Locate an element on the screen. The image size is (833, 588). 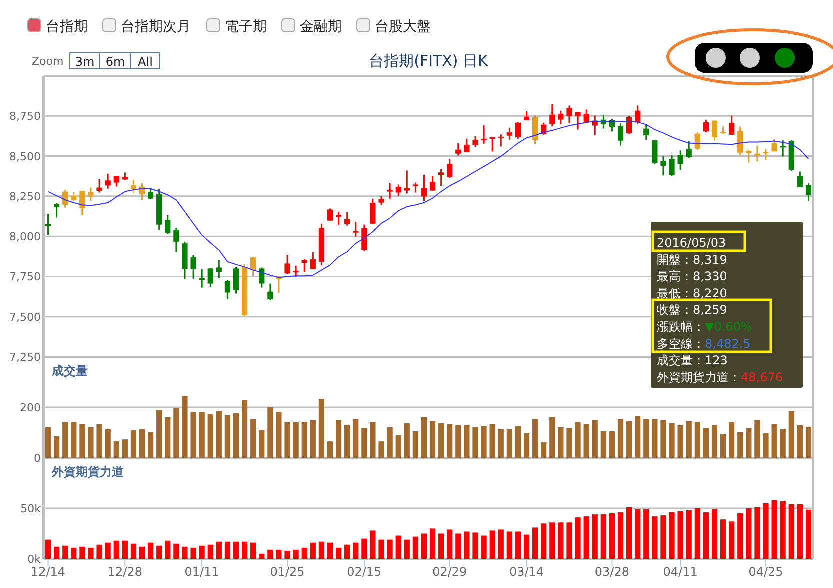
text: 台指期次月 is located at coordinates (156, 27).